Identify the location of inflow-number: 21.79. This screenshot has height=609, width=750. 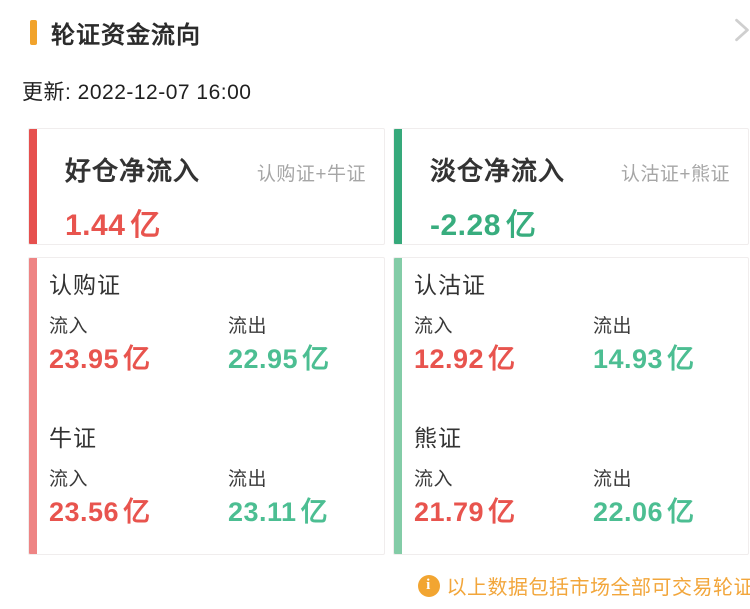
(449, 512).